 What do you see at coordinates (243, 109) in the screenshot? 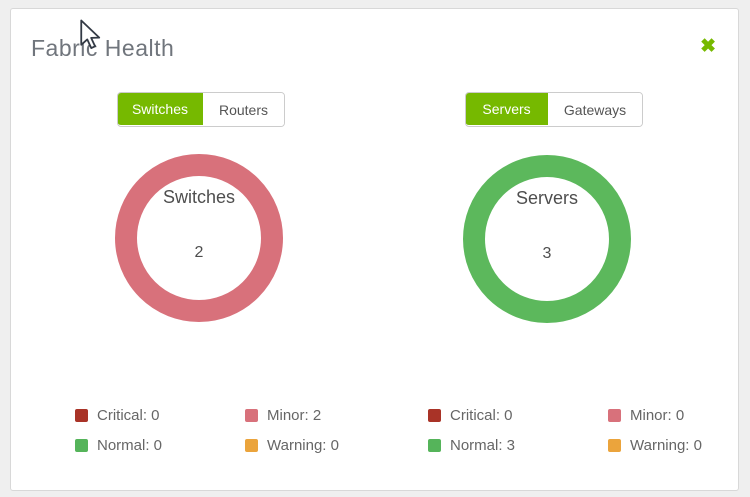
I see `toggle-routers-button: Routers` at bounding box center [243, 109].